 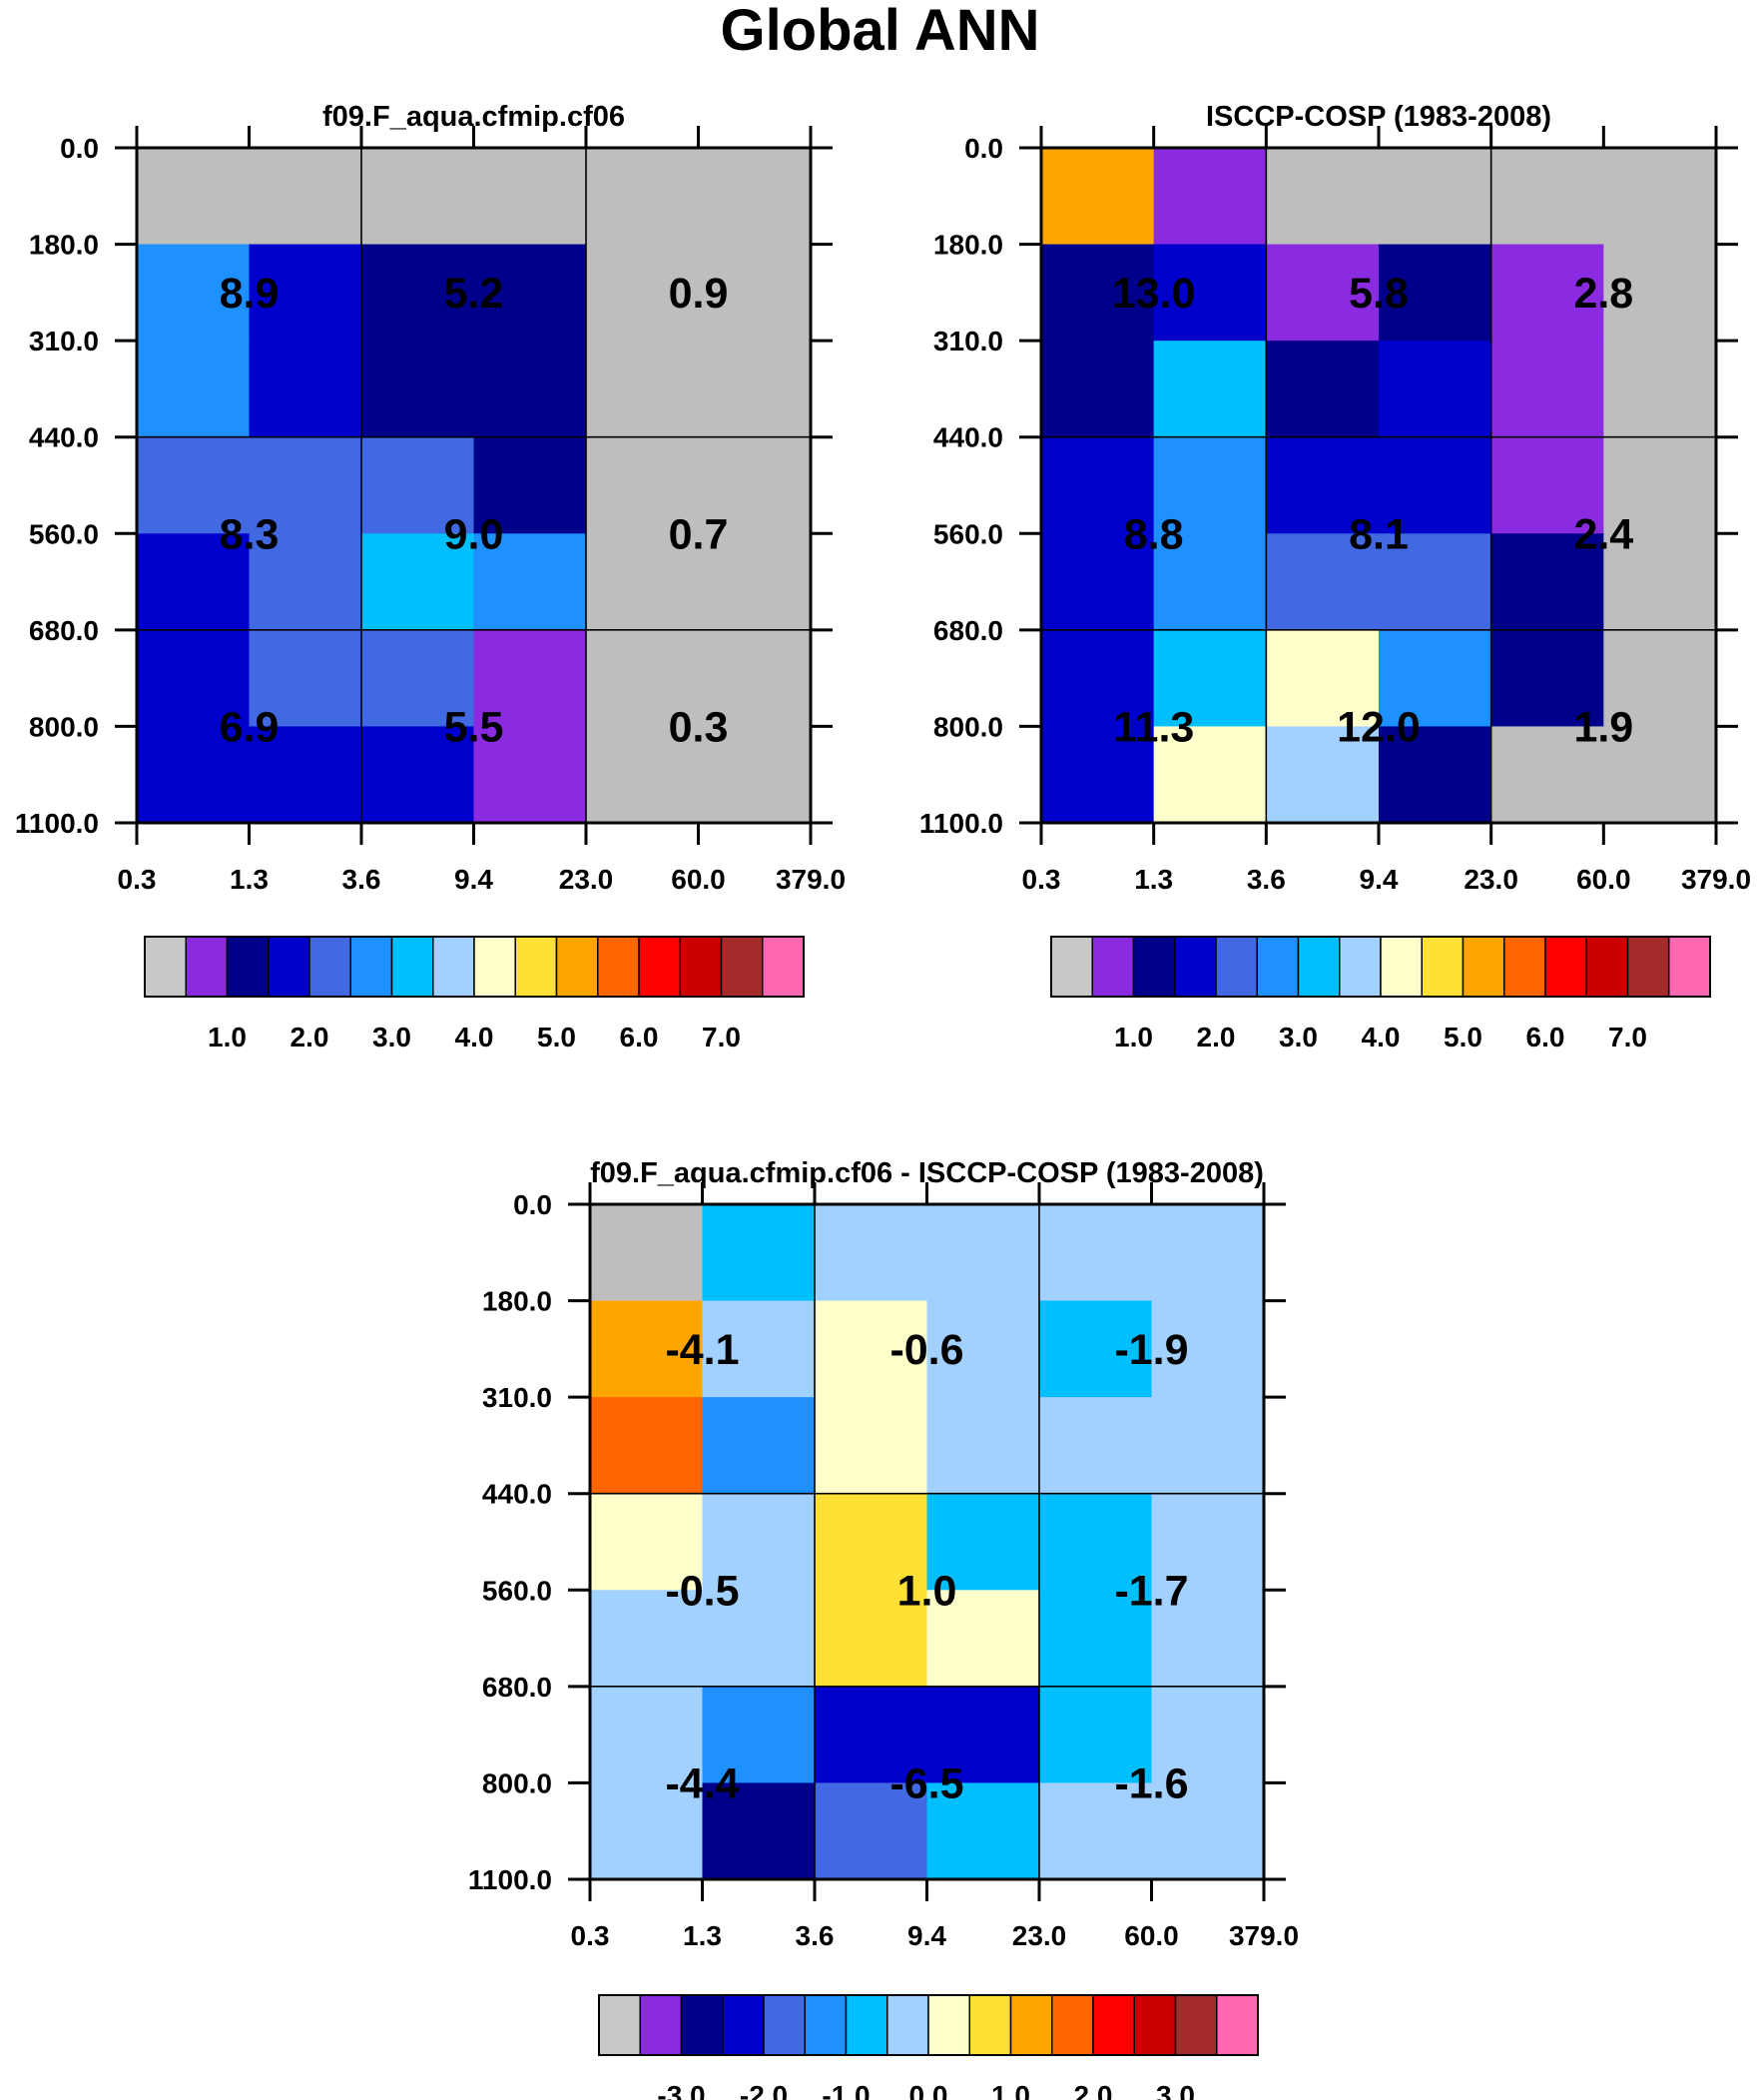 What do you see at coordinates (1151, 1350) in the screenshot?
I see `box-value-label: -1.9` at bounding box center [1151, 1350].